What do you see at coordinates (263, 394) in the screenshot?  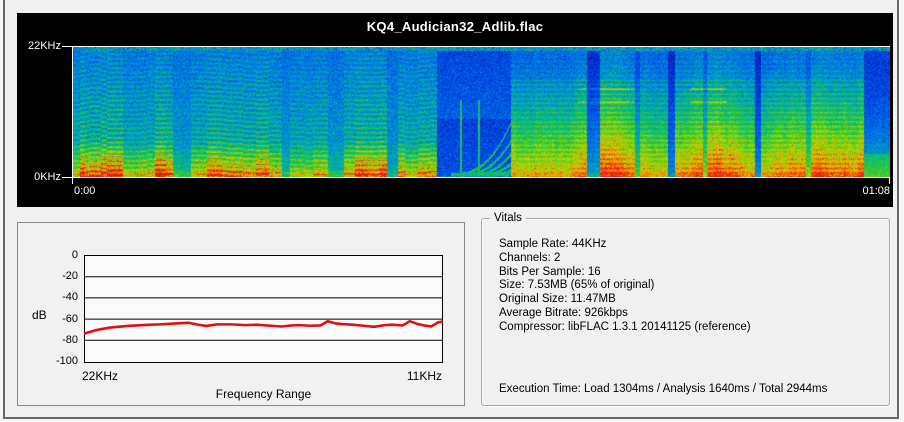 I see `freq-range-label: Frequency Range` at bounding box center [263, 394].